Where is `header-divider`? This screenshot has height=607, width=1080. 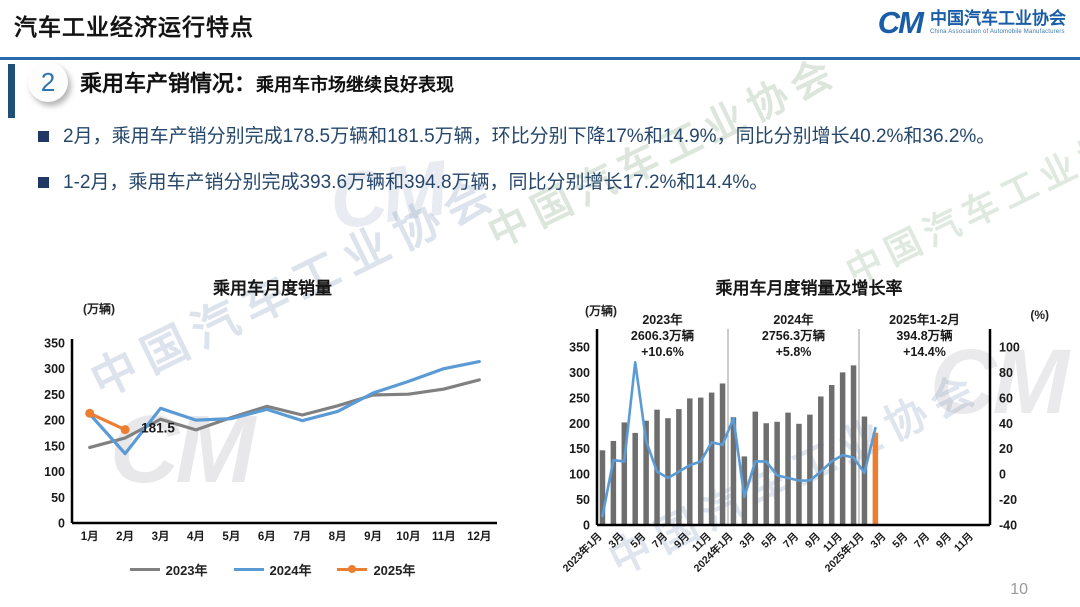
header-divider is located at coordinates (540, 58).